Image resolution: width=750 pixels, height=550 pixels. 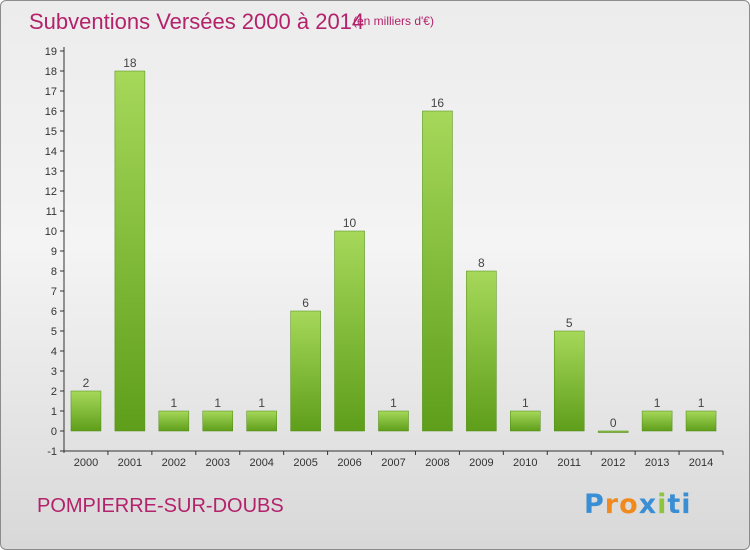 I want to click on y-tick-label: 2, so click(x=54, y=392).